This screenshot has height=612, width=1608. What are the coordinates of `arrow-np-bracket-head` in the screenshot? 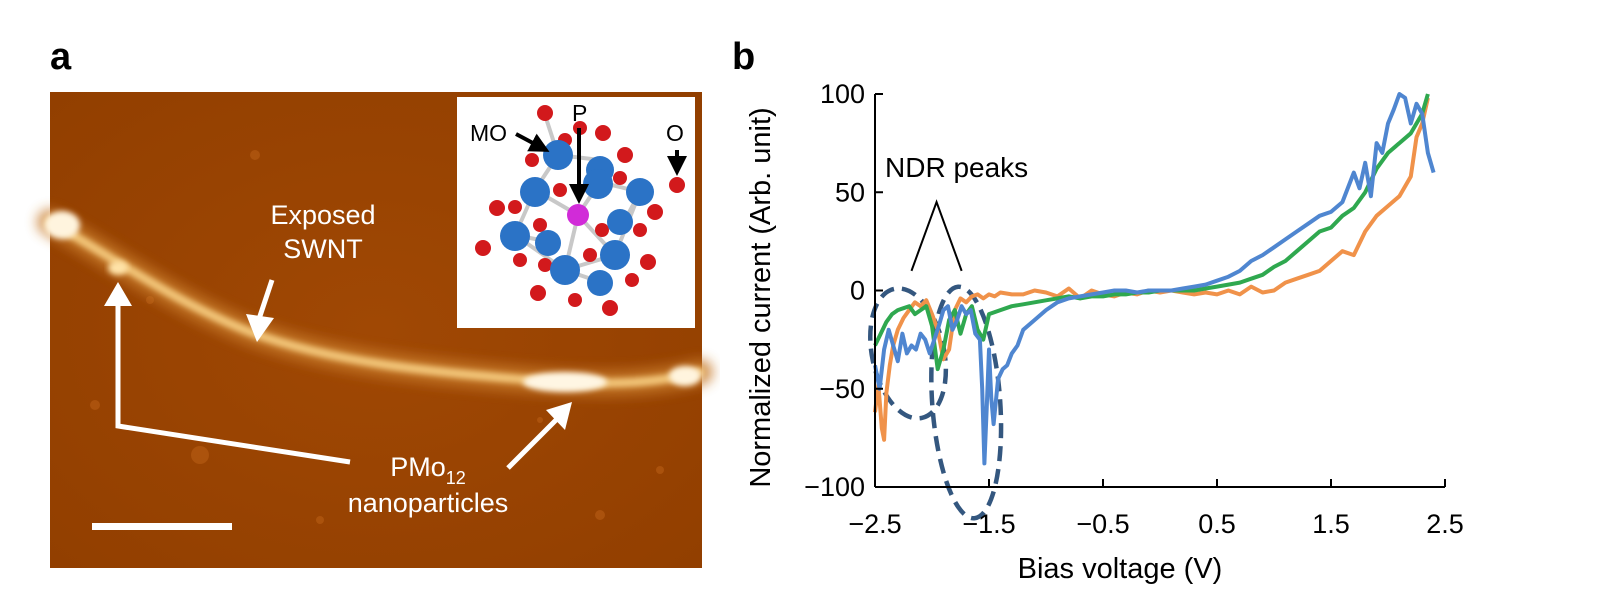 It's located at (118, 294).